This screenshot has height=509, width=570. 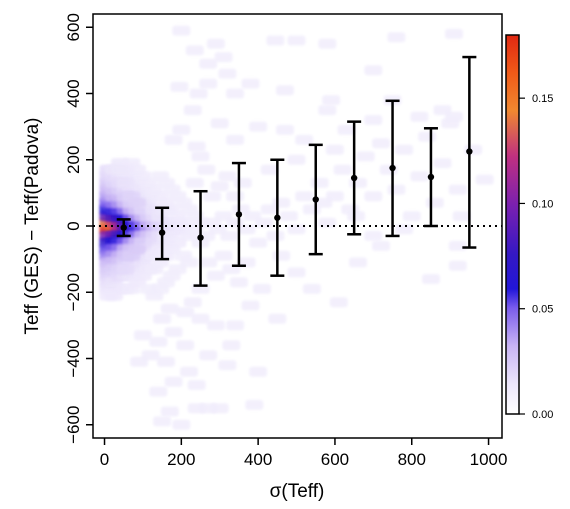 What do you see at coordinates (412, 459) in the screenshot?
I see `x-tick-label: 800` at bounding box center [412, 459].